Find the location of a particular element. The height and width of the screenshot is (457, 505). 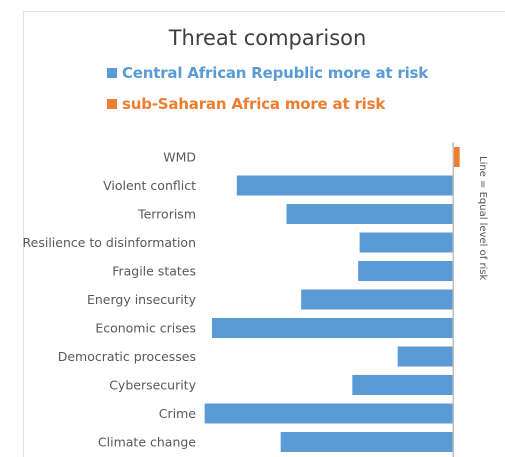

reference-line-note: Line = Equal level of risk is located at coordinates (482, 218).